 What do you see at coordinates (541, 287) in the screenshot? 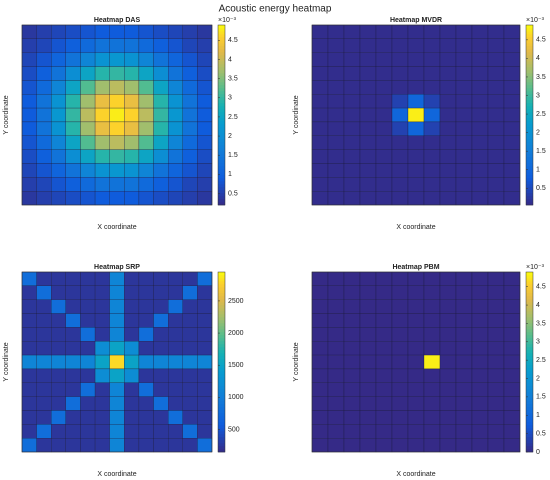
I see `colorbar-tick-label: 4.5` at bounding box center [541, 287].